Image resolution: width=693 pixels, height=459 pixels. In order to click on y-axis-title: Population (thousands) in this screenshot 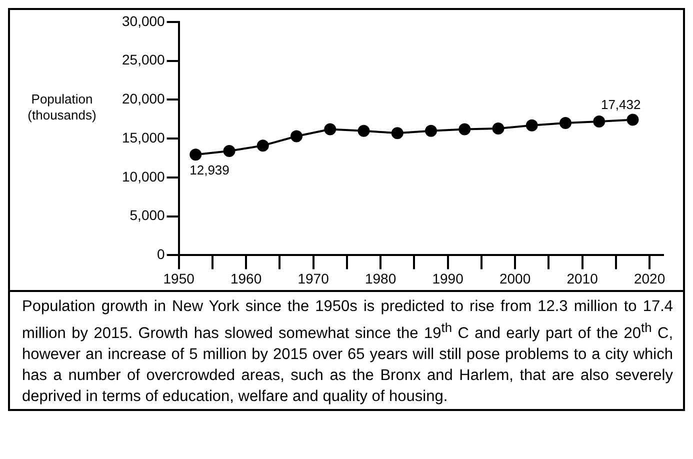, I will do `click(62, 106)`.